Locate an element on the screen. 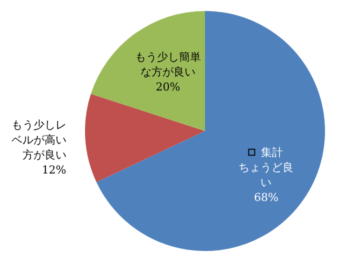 This screenshot has width=338, height=261. slice-label: もう少し簡単な方が良い is located at coordinates (167, 64).